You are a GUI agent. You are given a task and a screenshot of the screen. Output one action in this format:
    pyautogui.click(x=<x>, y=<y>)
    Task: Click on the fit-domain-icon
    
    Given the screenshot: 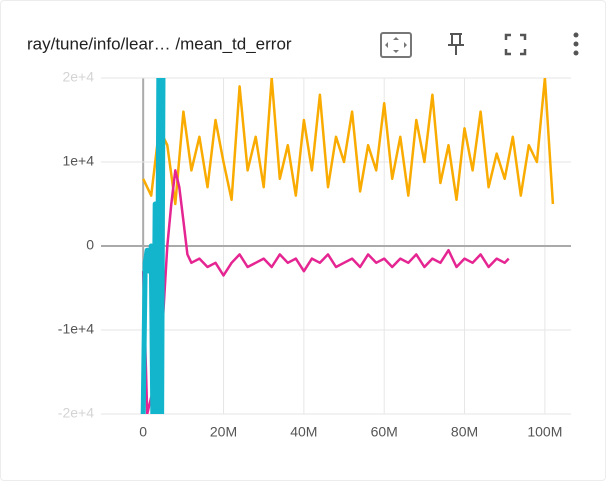 What is the action you would take?
    pyautogui.click(x=396, y=45)
    